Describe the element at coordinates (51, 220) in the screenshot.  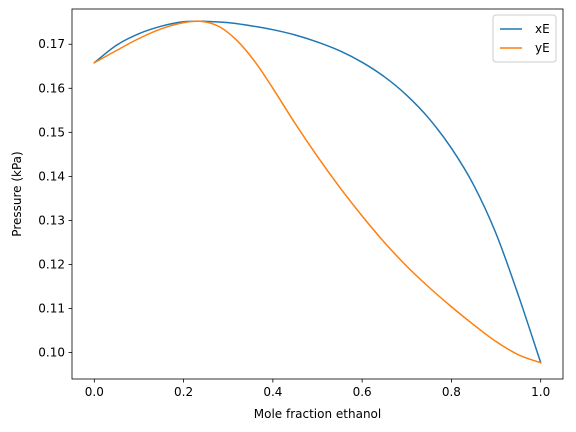
I see `y-tick-label: 0.13` at that location.